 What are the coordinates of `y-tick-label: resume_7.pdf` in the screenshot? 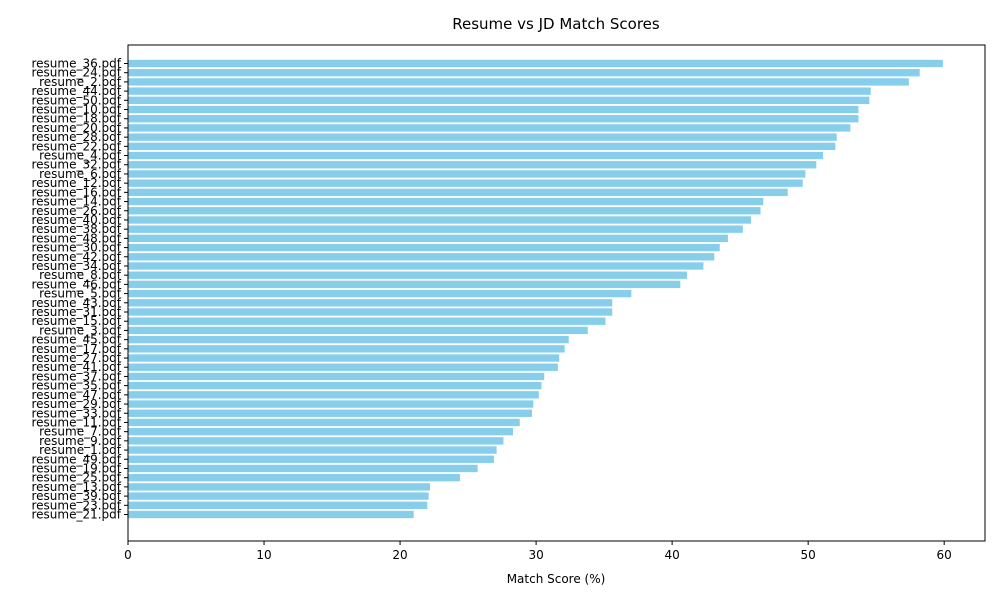 It's located at (80, 432).